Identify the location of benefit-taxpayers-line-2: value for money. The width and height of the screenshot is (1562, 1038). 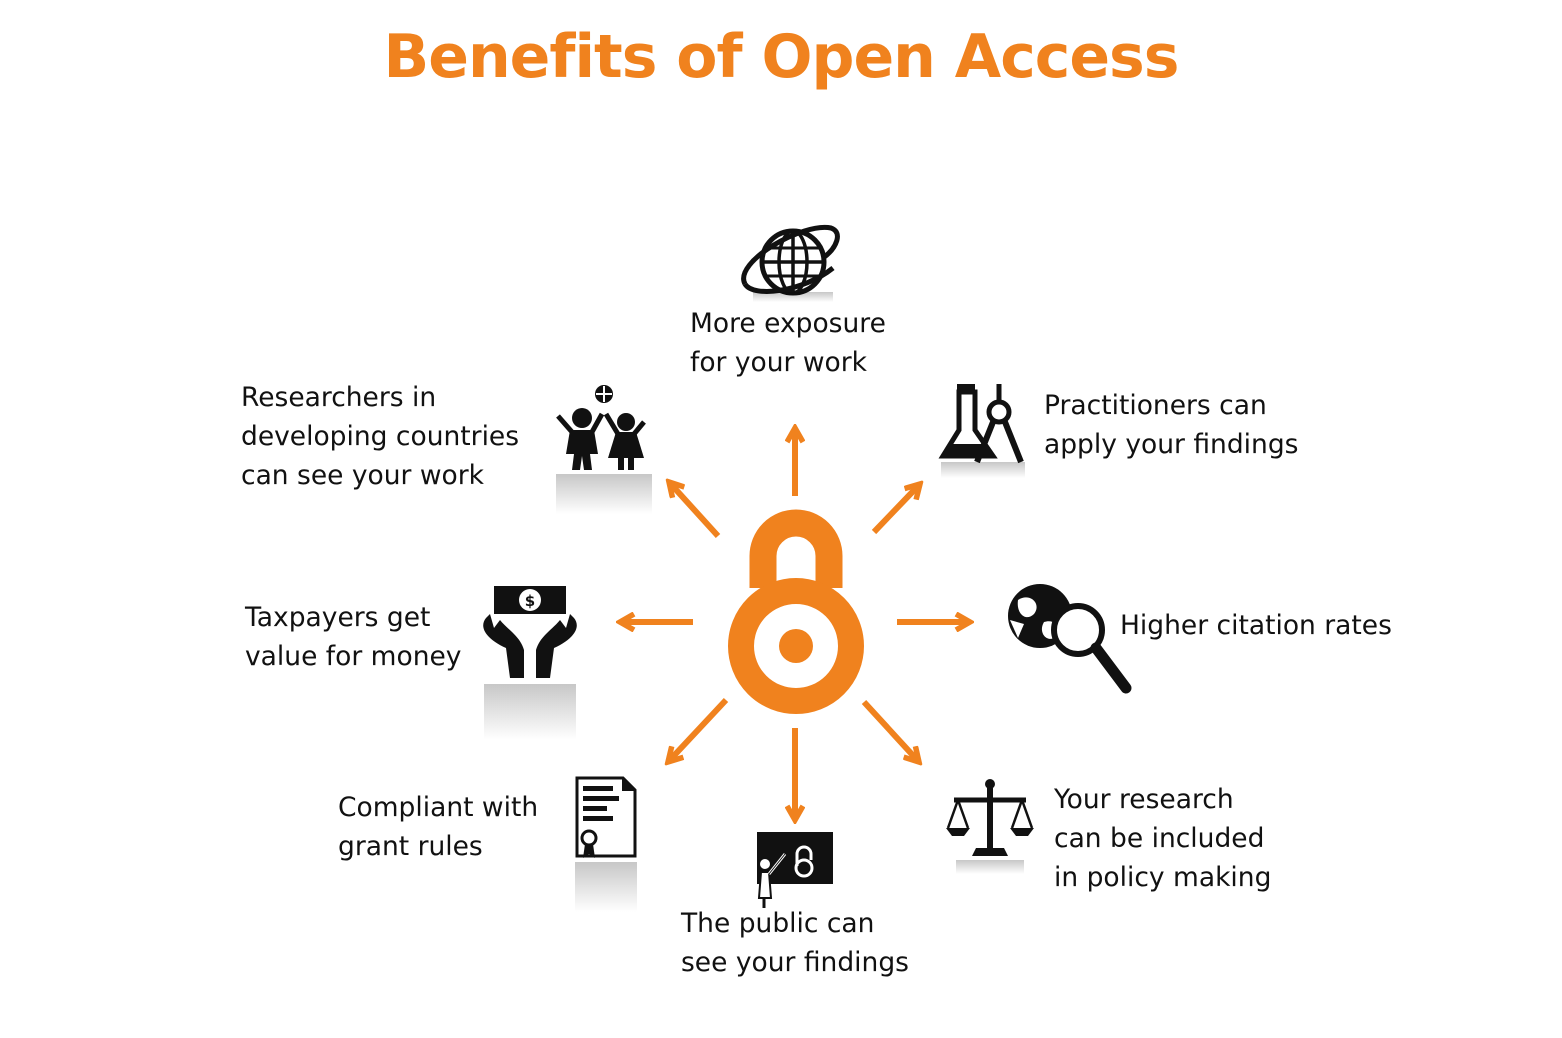
(353, 656).